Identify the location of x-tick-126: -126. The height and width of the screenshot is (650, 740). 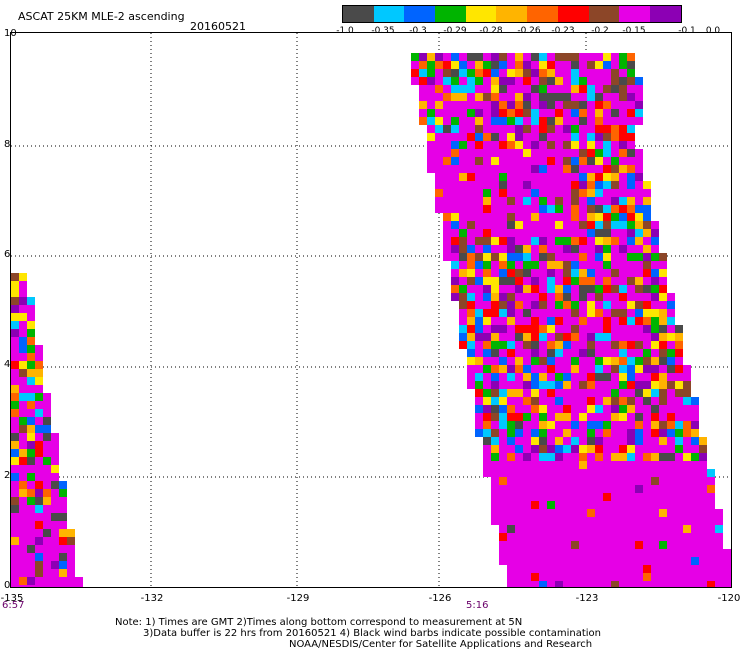
(440, 598).